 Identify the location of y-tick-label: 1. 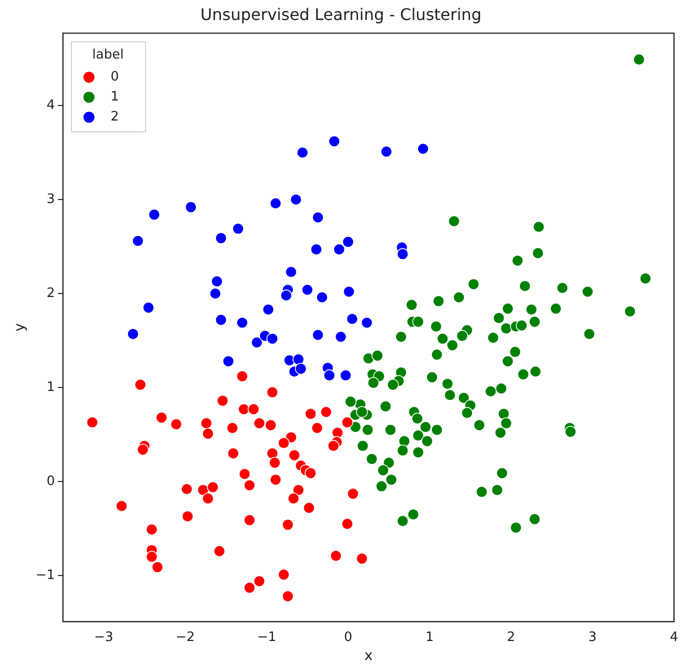
(50, 387).